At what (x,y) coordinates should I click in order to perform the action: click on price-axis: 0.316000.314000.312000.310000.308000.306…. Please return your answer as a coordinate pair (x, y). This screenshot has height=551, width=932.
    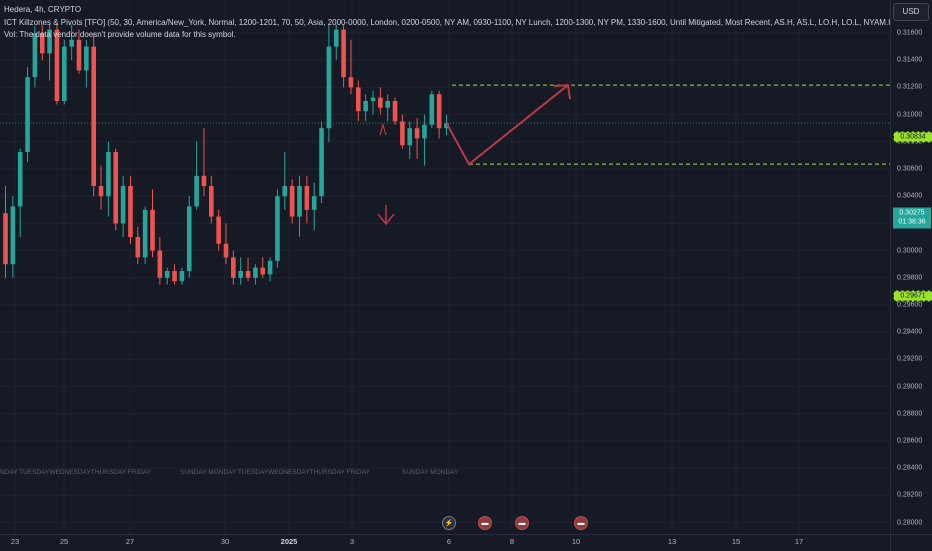
    Looking at the image, I should click on (911, 267).